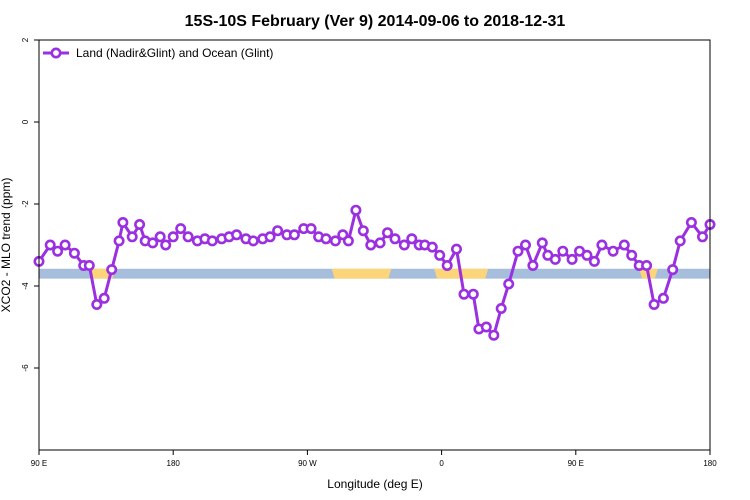 The height and width of the screenshot is (500, 750). I want to click on x-axis-label: Longitude (deg E), so click(374, 484).